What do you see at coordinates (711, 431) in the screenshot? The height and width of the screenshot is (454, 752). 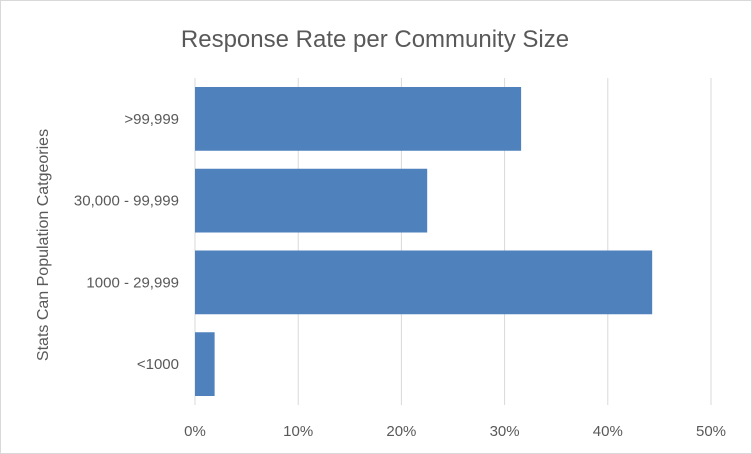 I see `x-tick-label: 50%` at bounding box center [711, 431].